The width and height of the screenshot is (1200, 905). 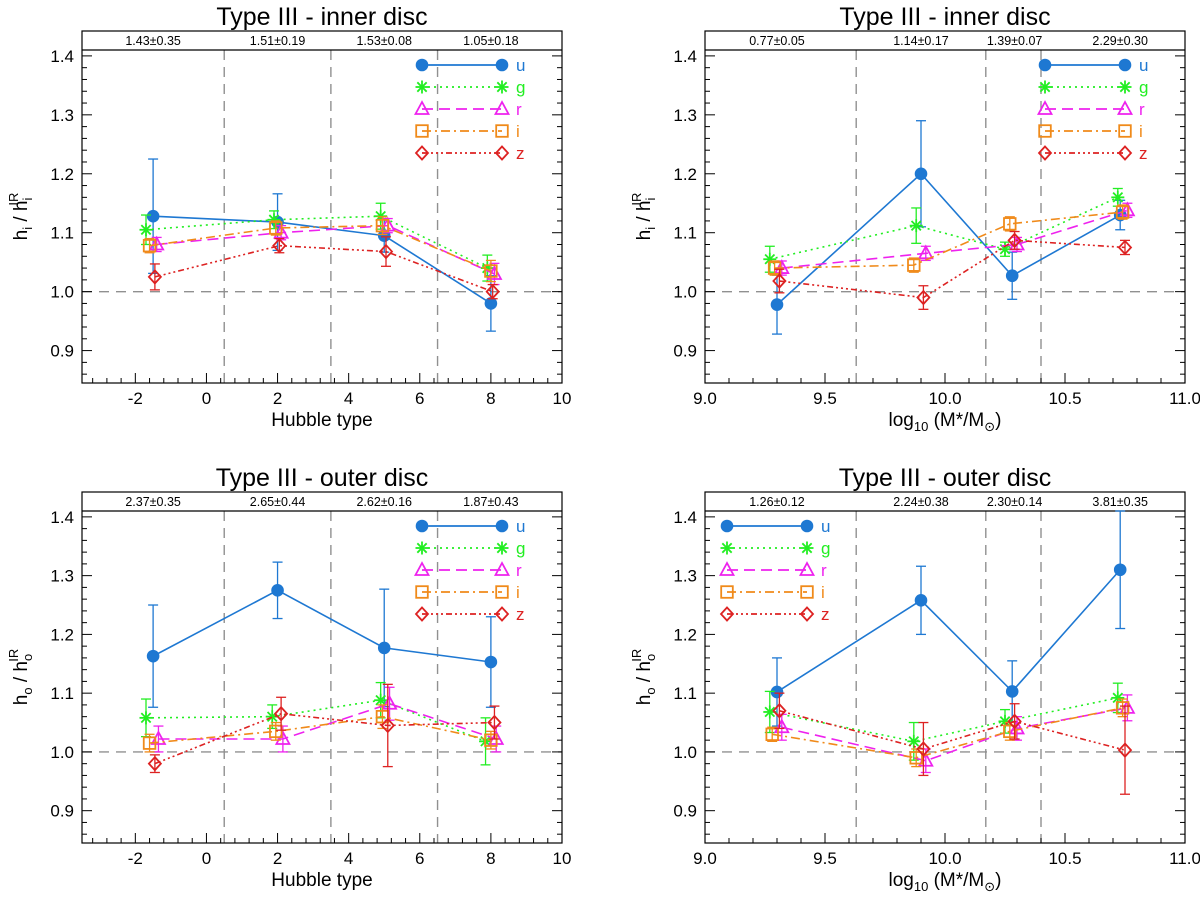 What do you see at coordinates (491, 502) in the screenshot?
I see `bin-annotation: 1.87±0.43` at bounding box center [491, 502].